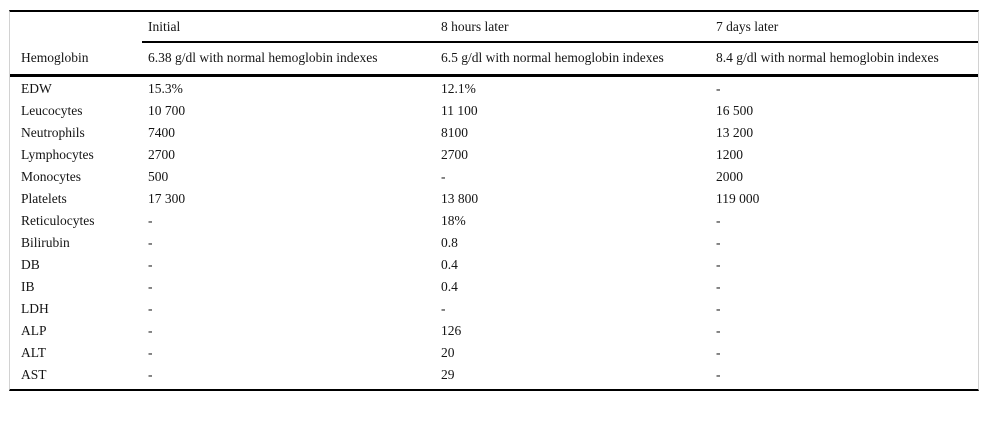 This screenshot has width=992, height=421. I want to click on table-cell: 20, so click(448, 352).